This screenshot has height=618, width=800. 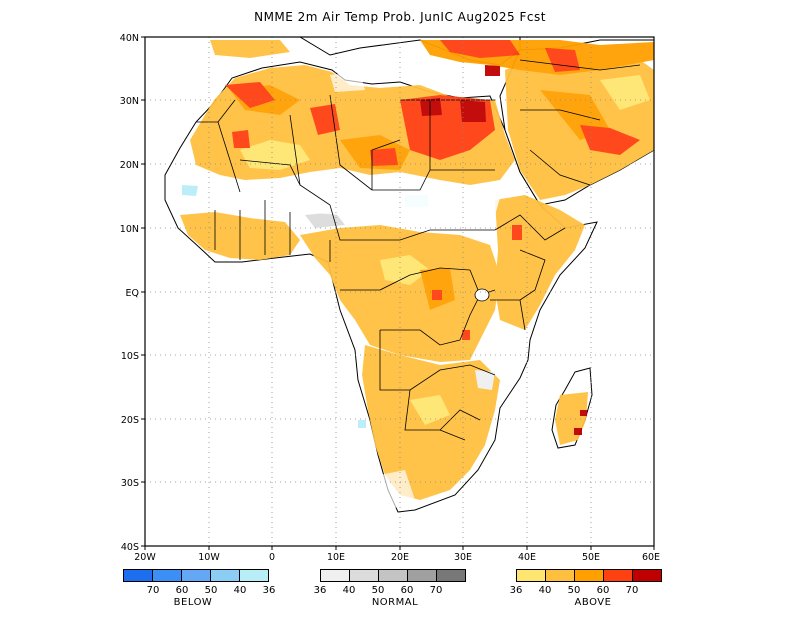 What do you see at coordinates (240, 590) in the screenshot?
I see `below-tick: 40` at bounding box center [240, 590].